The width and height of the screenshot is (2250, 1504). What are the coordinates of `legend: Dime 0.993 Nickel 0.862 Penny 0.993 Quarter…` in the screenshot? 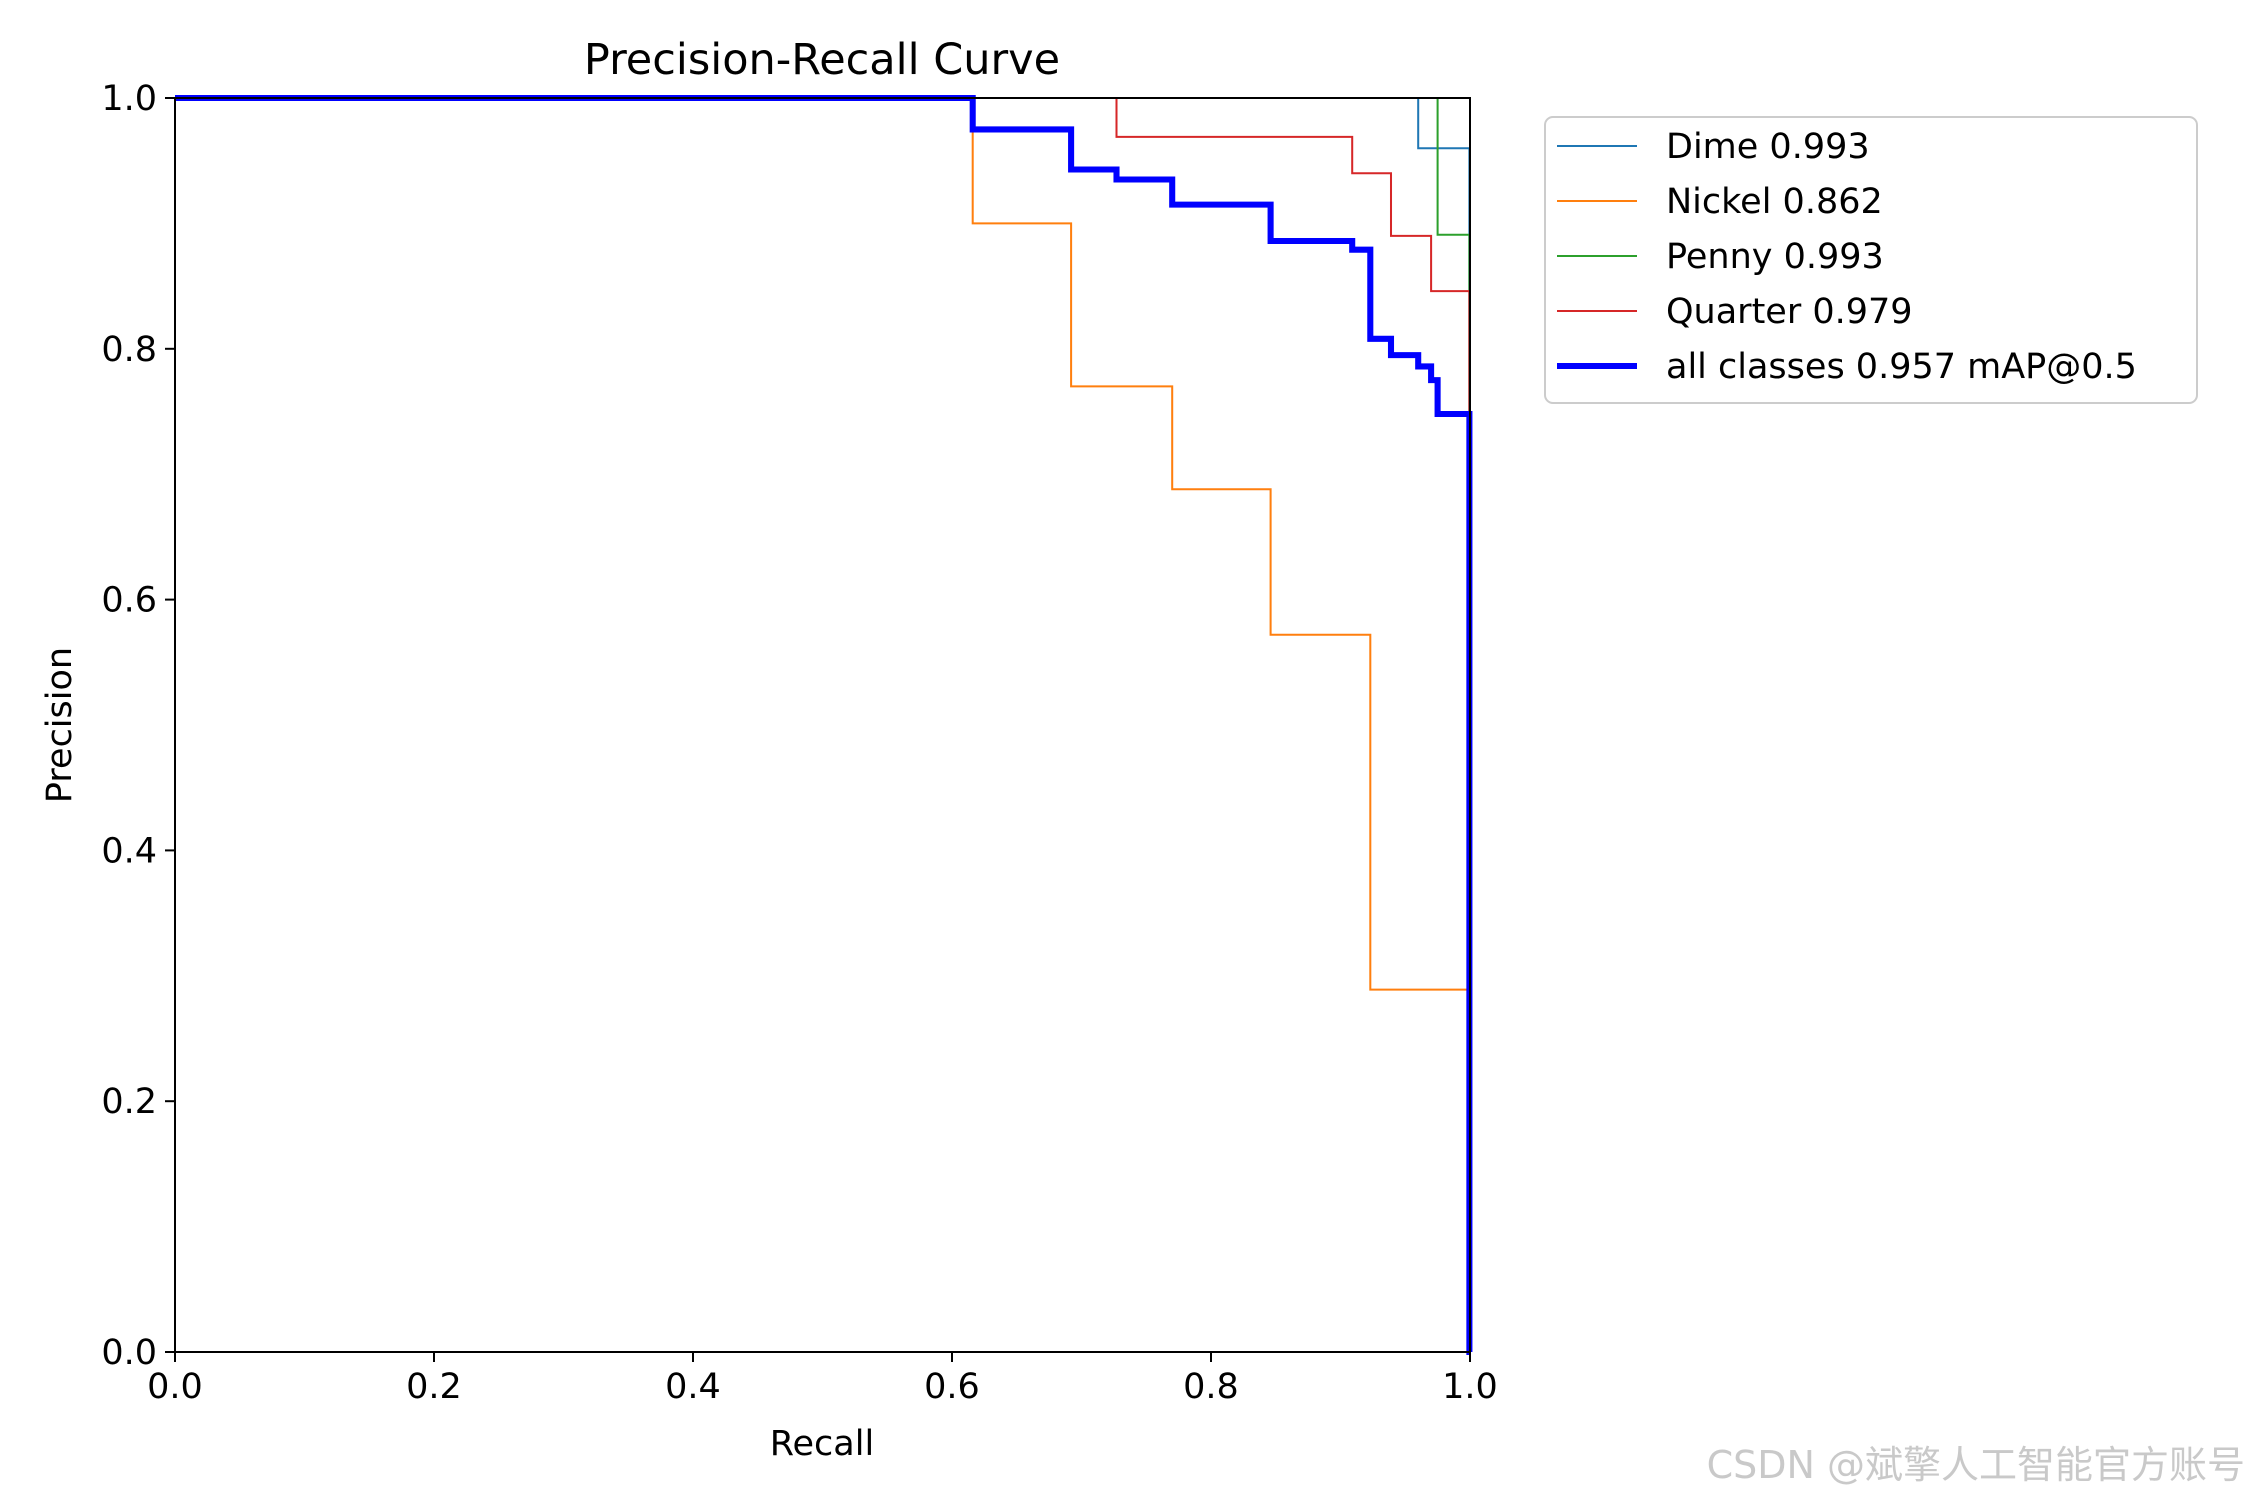 It's located at (1871, 260).